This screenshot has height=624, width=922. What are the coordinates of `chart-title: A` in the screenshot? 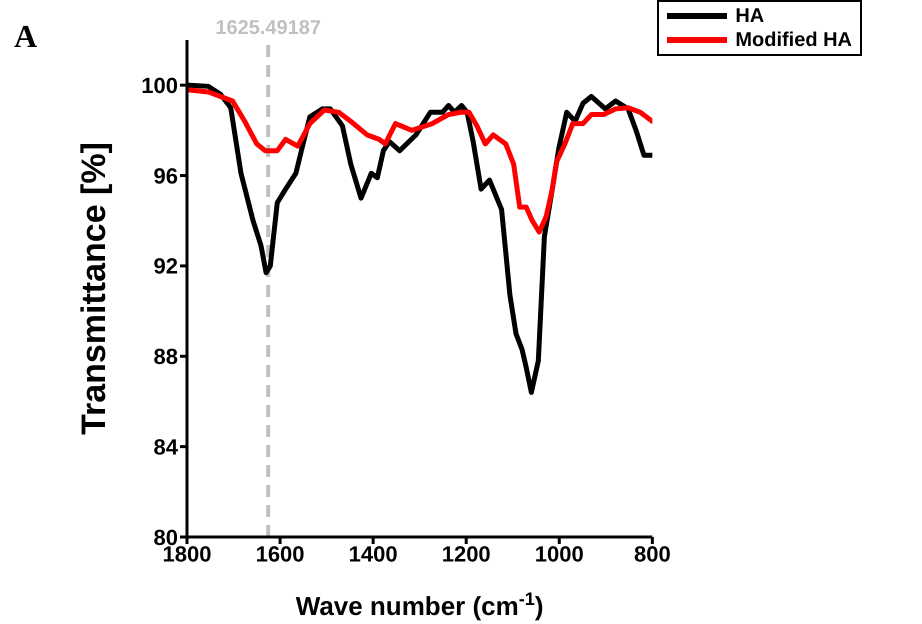 It's located at (26, 36).